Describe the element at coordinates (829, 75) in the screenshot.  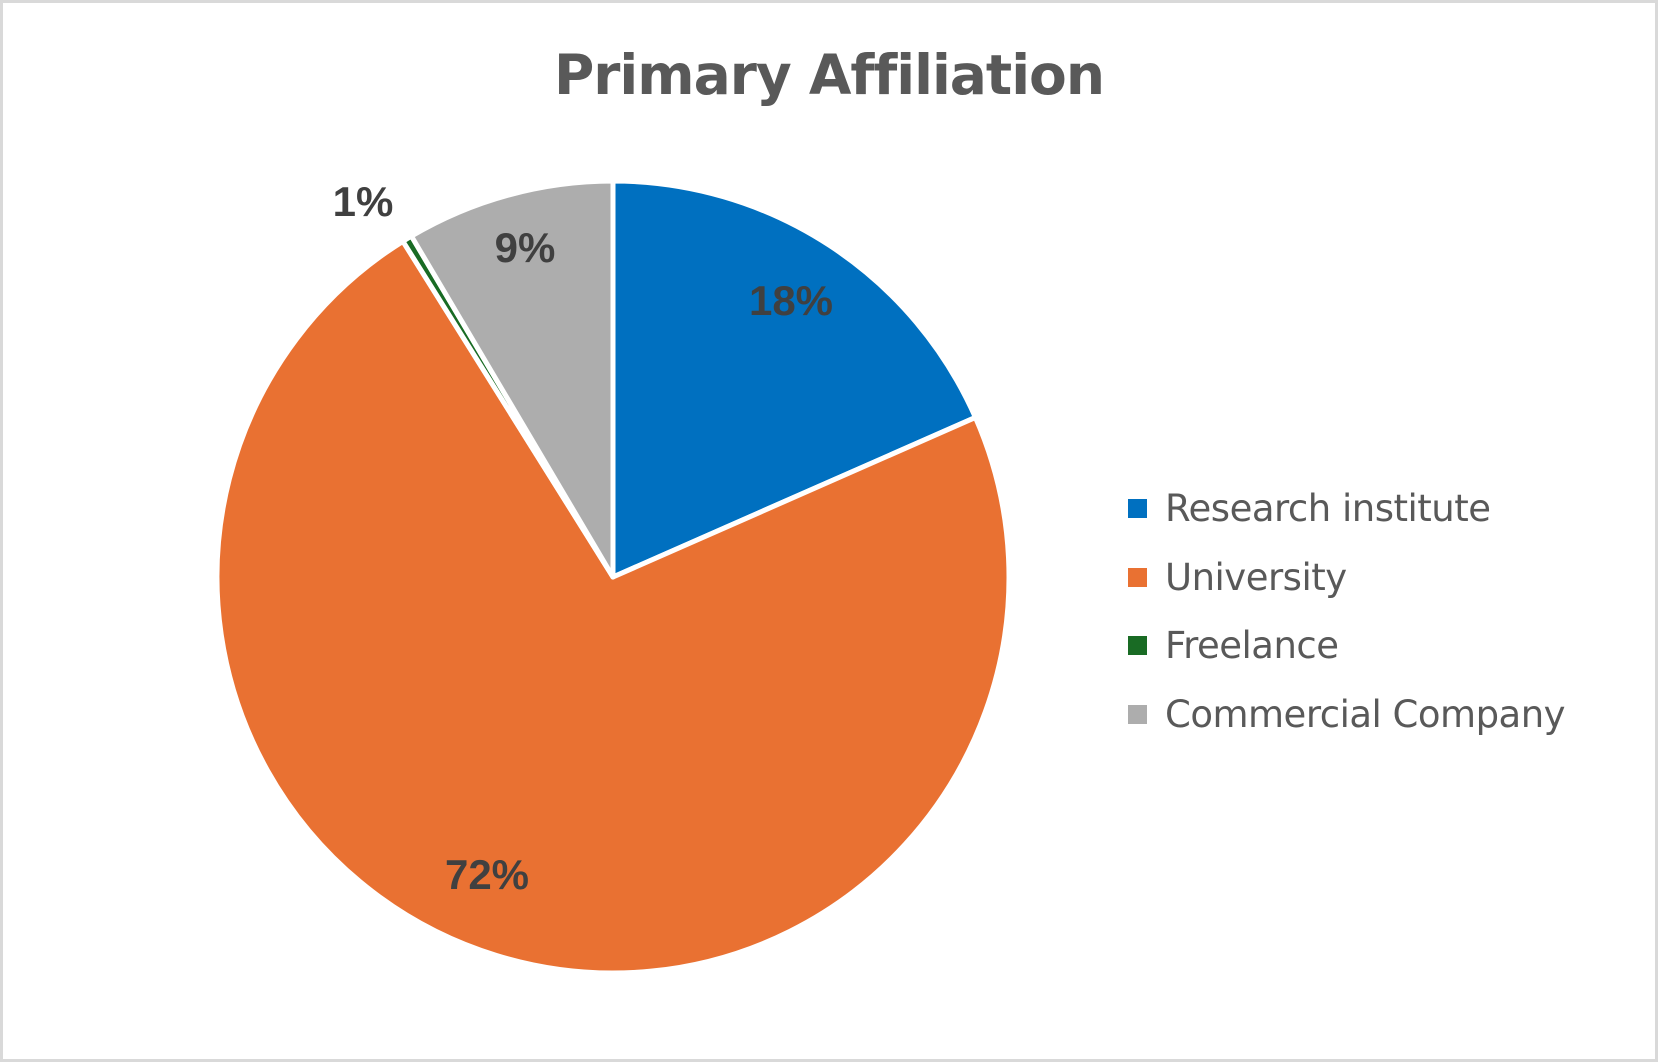
I see `chart-title: Primary Affiliation` at that location.